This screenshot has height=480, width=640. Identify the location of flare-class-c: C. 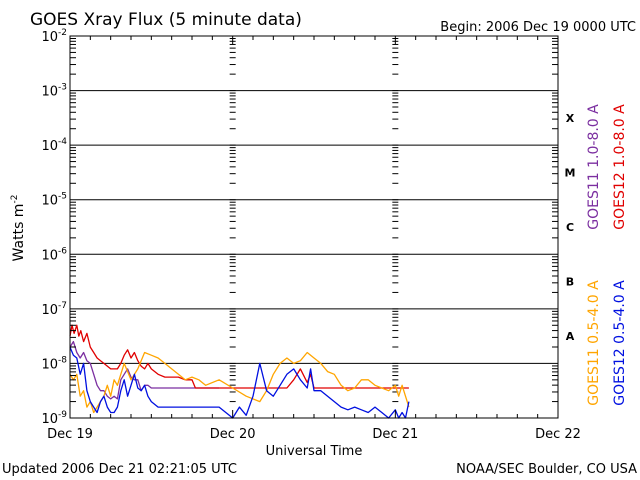
(570, 227).